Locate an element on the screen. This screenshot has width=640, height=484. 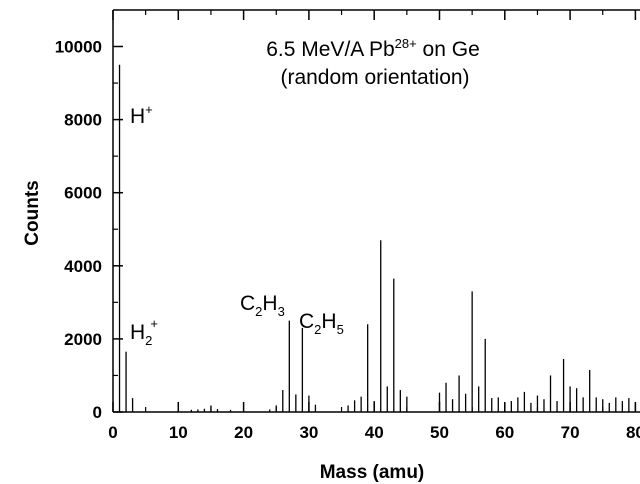
y-tick-label: 8000 is located at coordinates (83, 120).